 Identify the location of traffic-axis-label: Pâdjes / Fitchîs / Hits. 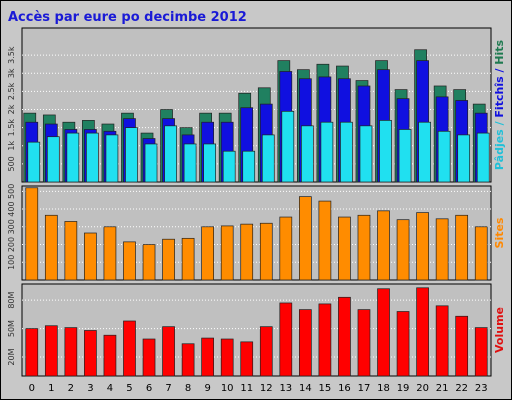
(499, 104).